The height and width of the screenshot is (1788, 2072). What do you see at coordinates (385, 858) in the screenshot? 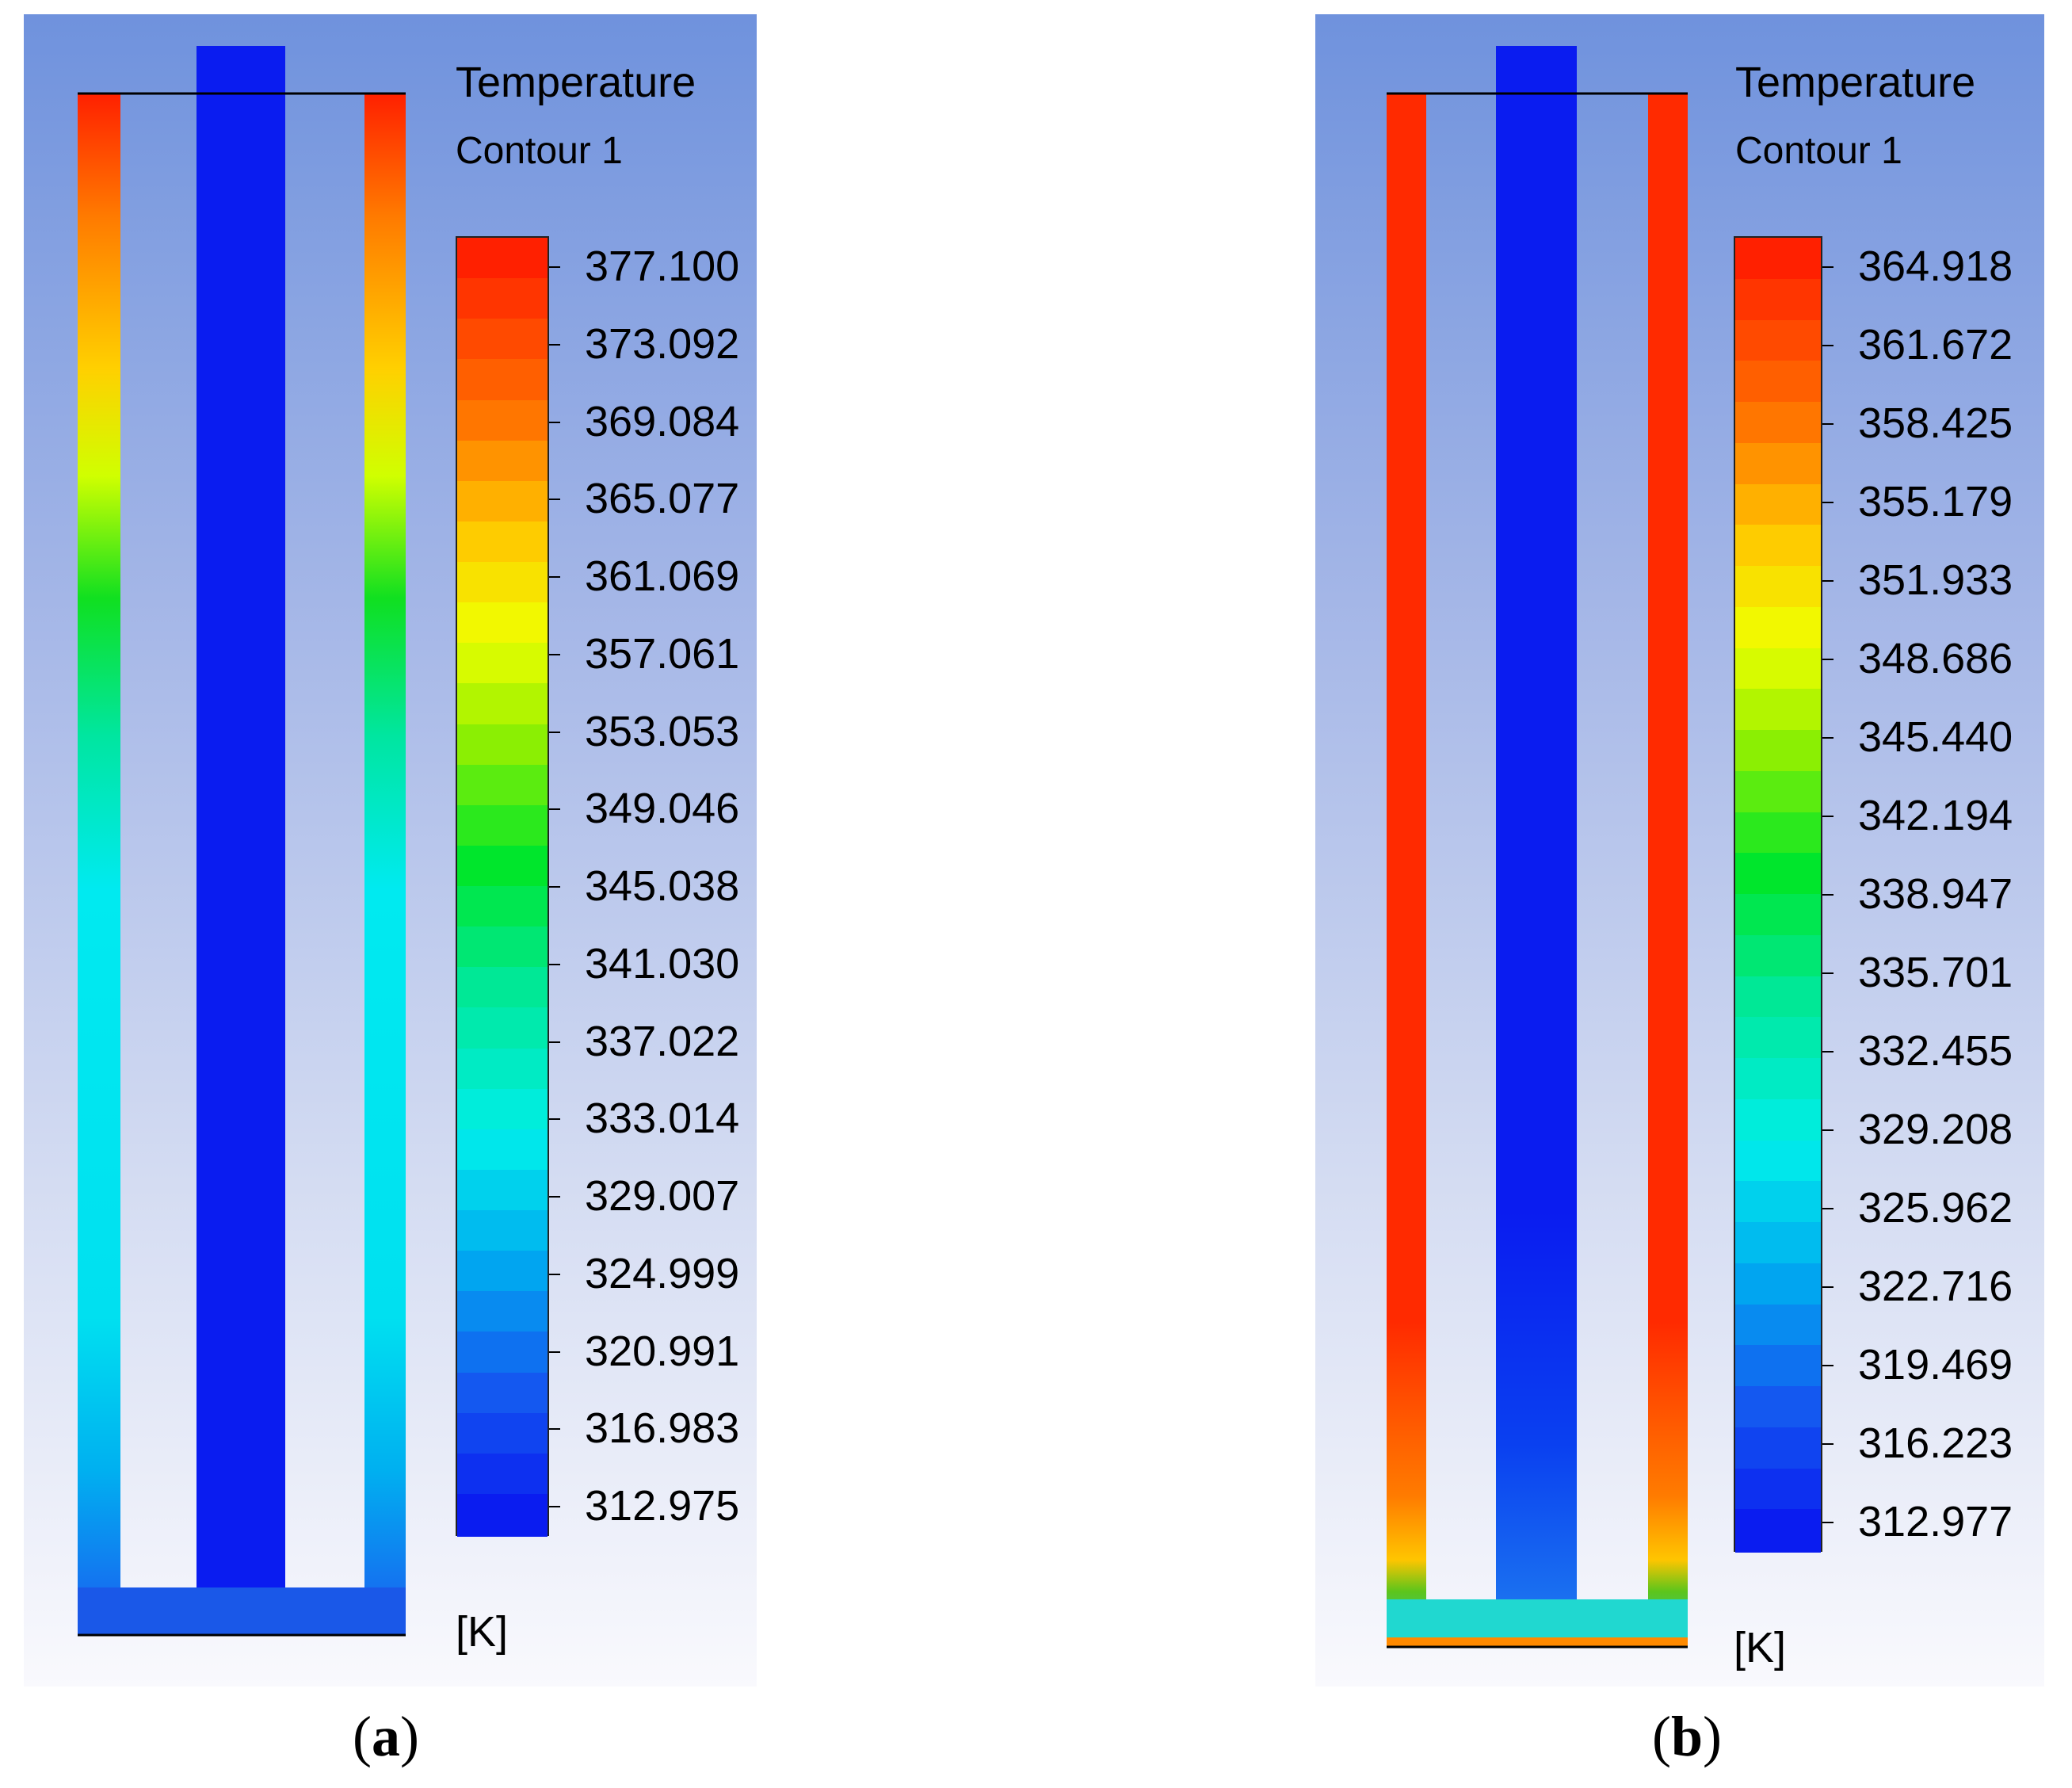
I see `right-wall-a` at bounding box center [385, 858].